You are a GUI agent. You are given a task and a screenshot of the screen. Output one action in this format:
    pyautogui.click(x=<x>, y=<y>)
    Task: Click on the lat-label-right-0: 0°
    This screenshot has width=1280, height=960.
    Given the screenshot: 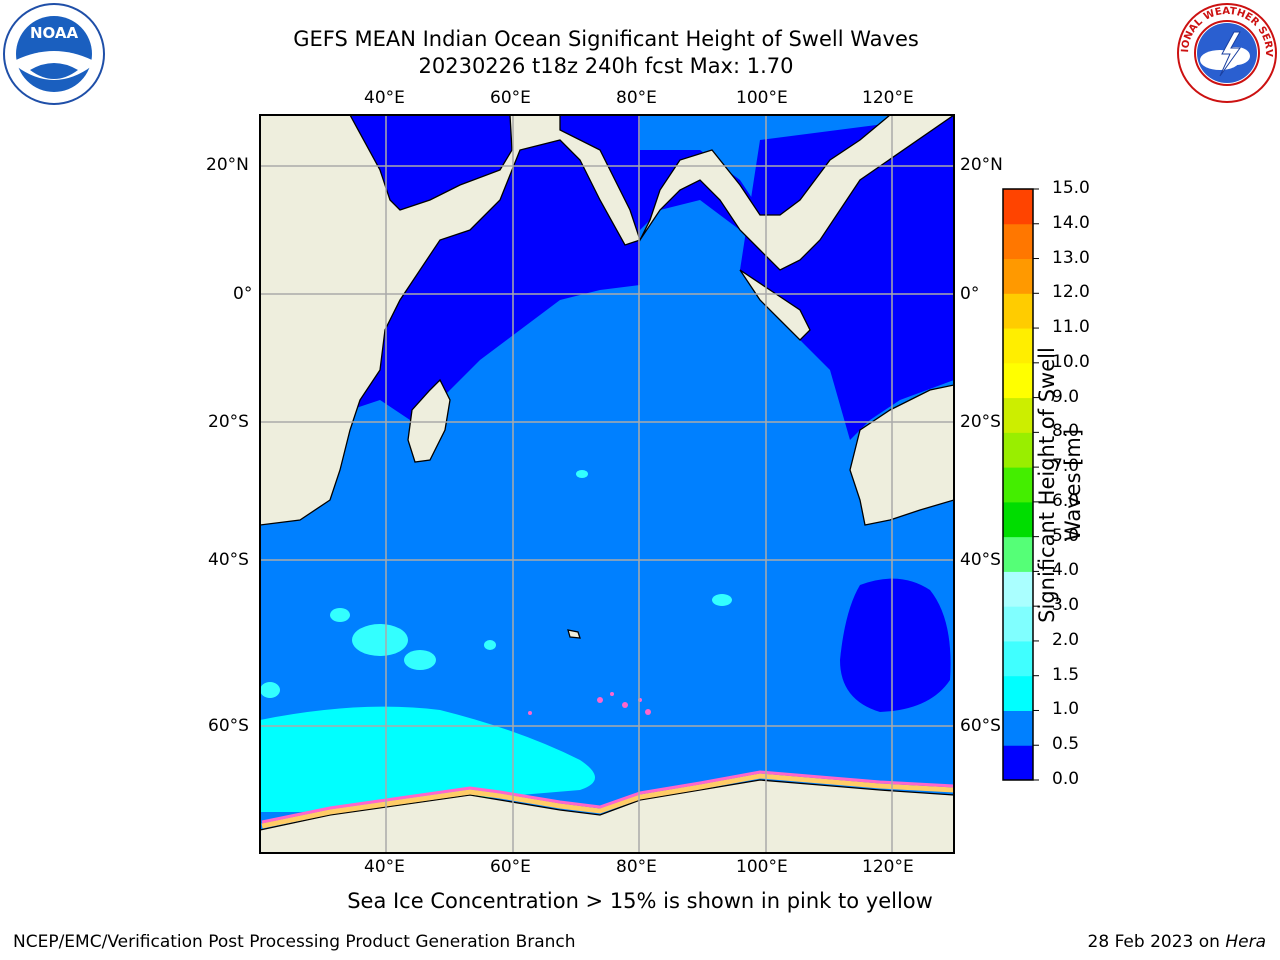 What is the action you would take?
    pyautogui.click(x=970, y=294)
    